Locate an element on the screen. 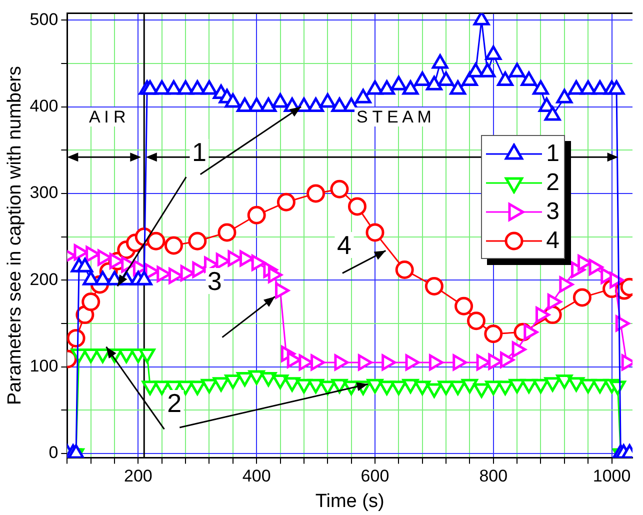 This screenshot has width=643, height=515. x-axis-title: Time (s) is located at coordinates (349, 501).